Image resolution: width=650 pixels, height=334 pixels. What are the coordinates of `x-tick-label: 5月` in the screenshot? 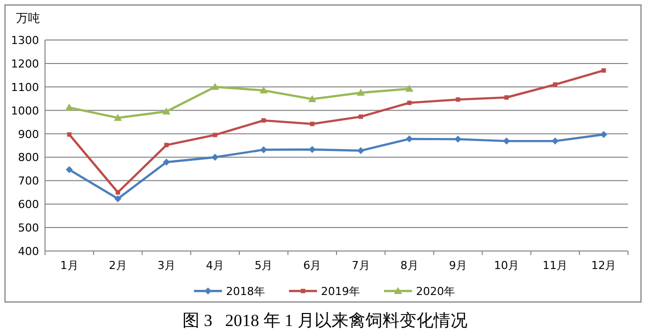 It's located at (263, 265).